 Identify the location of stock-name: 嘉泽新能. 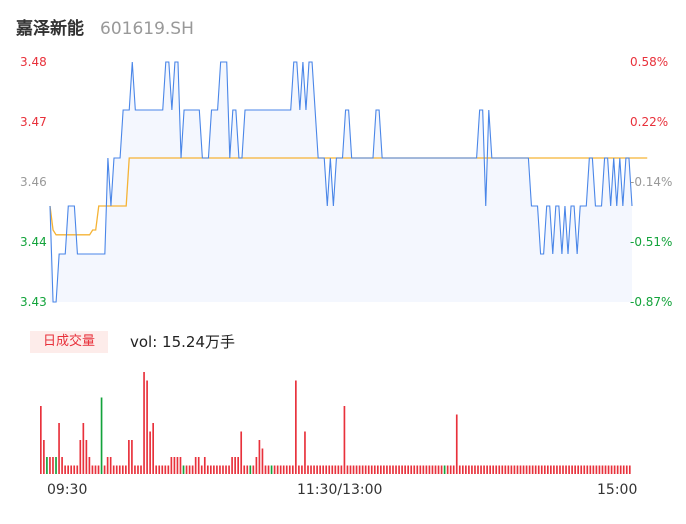
(50, 29).